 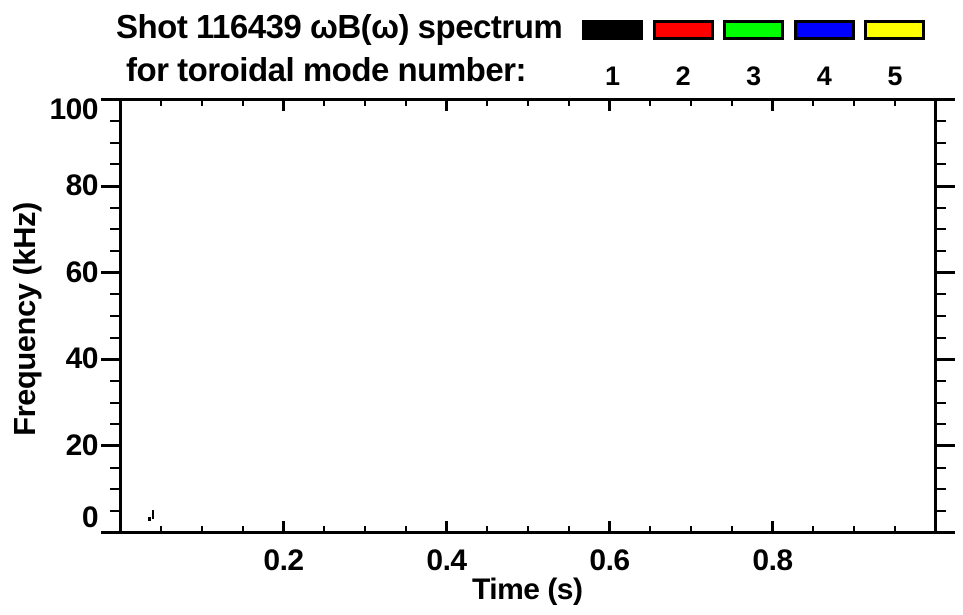 What do you see at coordinates (683, 30) in the screenshot?
I see `legend-swatch-n2` at bounding box center [683, 30].